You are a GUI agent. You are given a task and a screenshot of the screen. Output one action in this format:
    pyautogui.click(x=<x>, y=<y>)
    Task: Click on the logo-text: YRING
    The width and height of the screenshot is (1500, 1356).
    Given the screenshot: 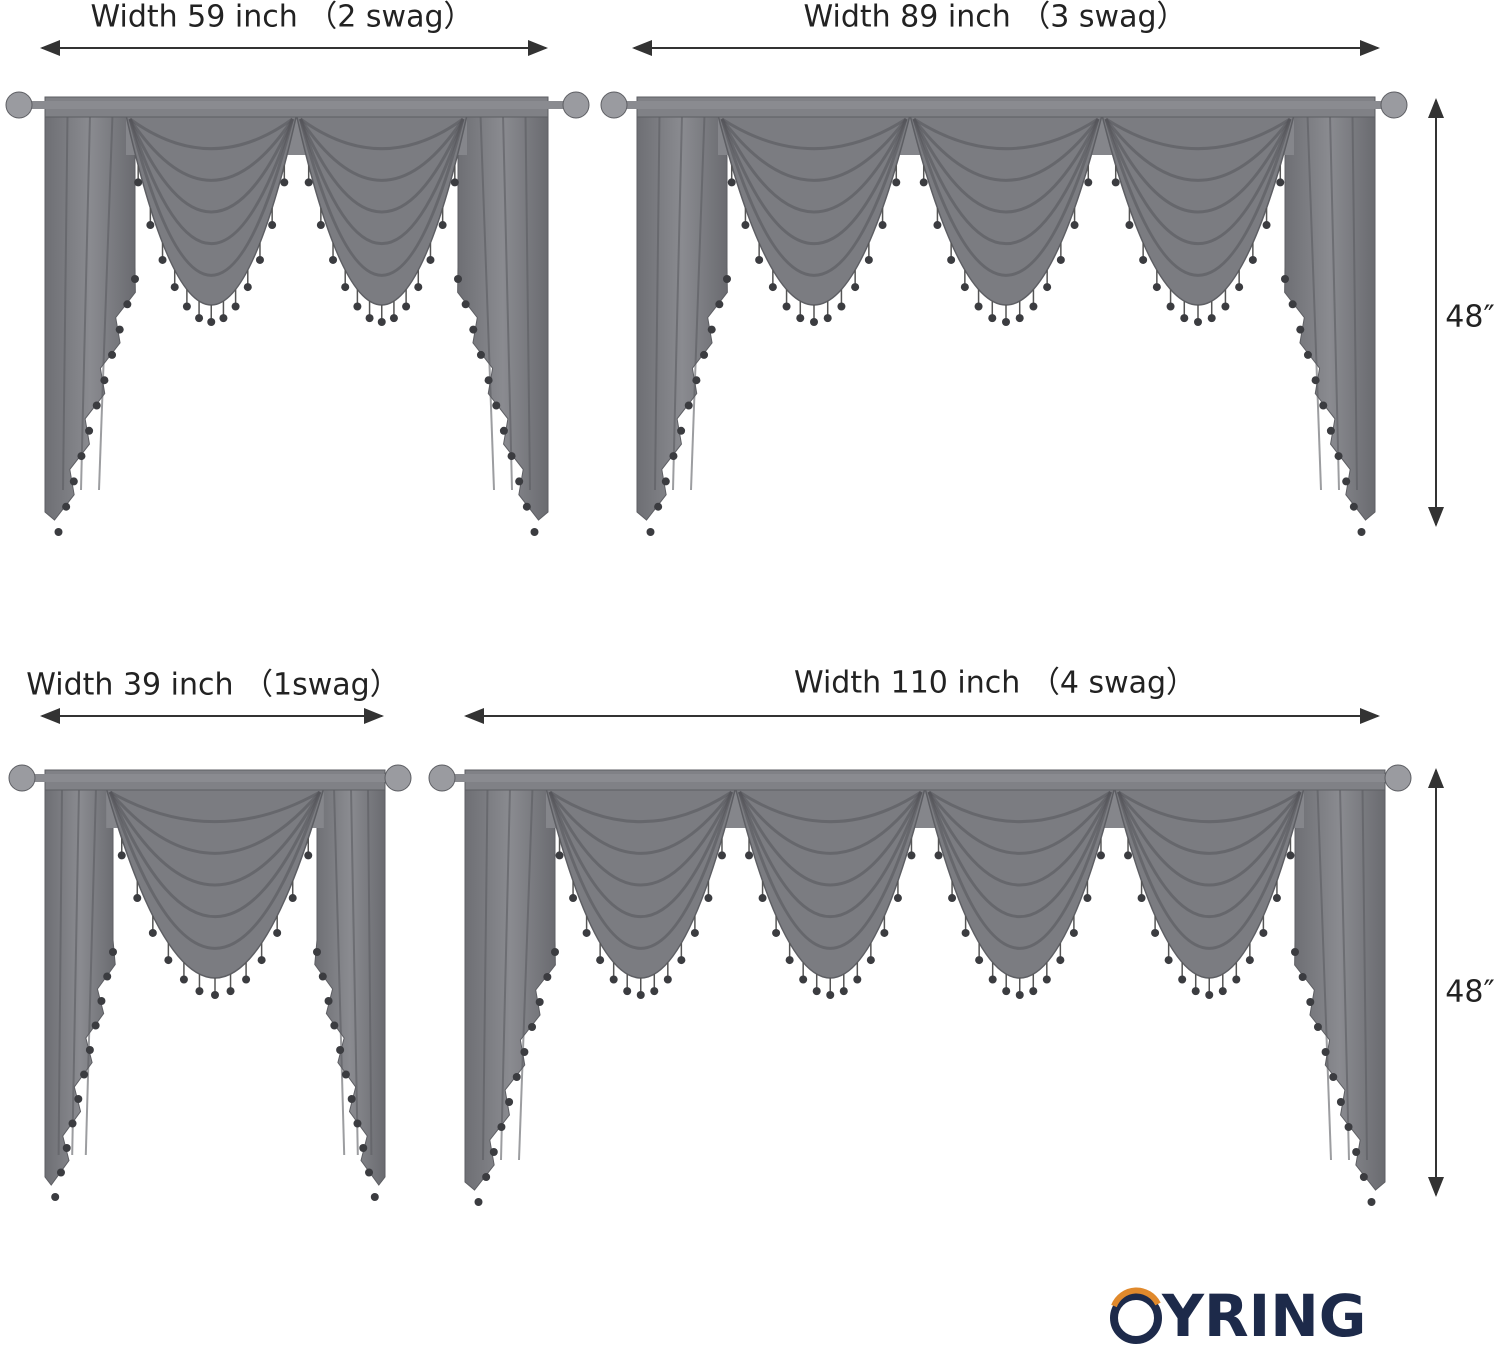 What is the action you would take?
    pyautogui.click(x=1263, y=1316)
    